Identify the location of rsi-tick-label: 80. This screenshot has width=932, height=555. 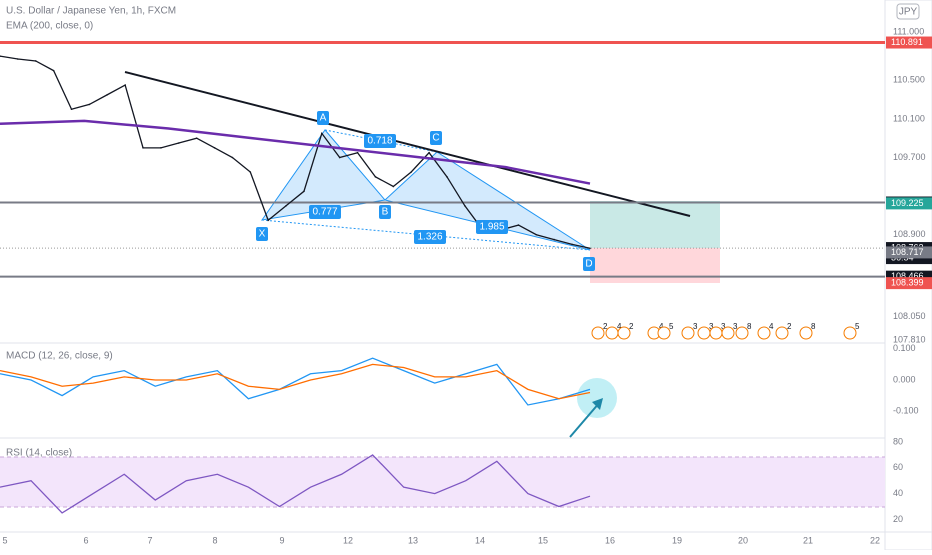
(898, 441).